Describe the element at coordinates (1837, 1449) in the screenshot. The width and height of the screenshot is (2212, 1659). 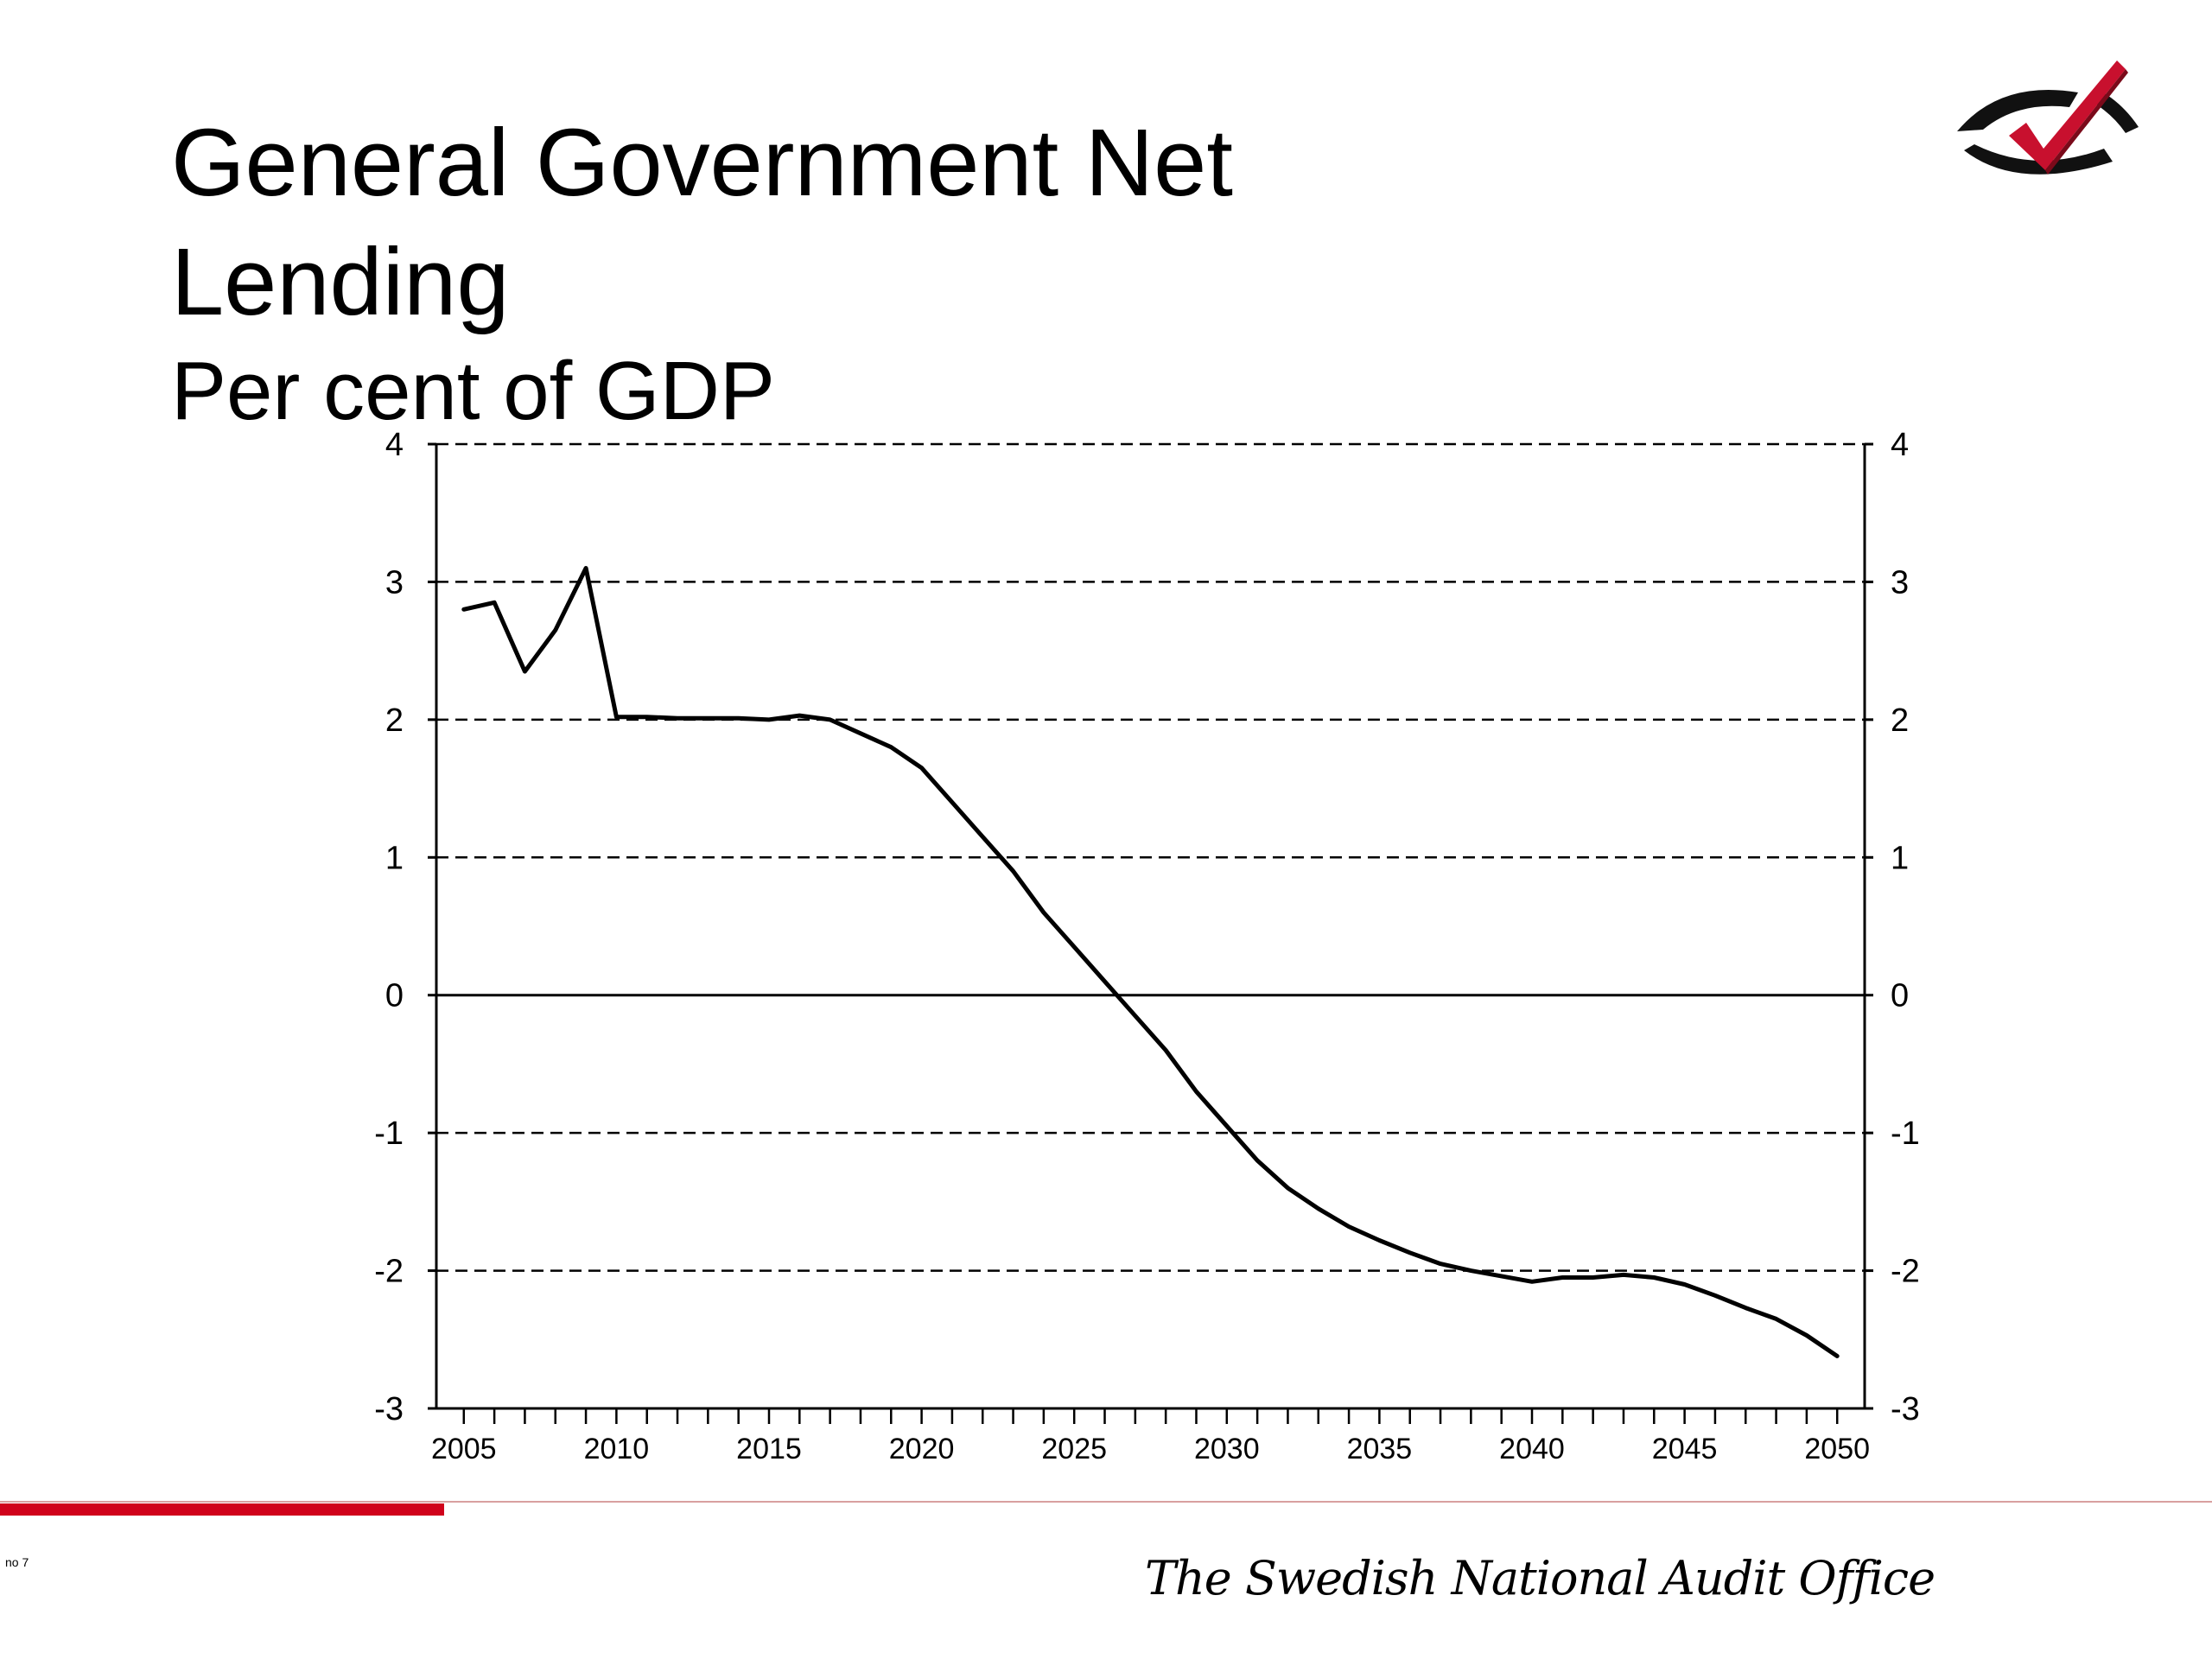
I see `x-tick-label: 2050` at that location.